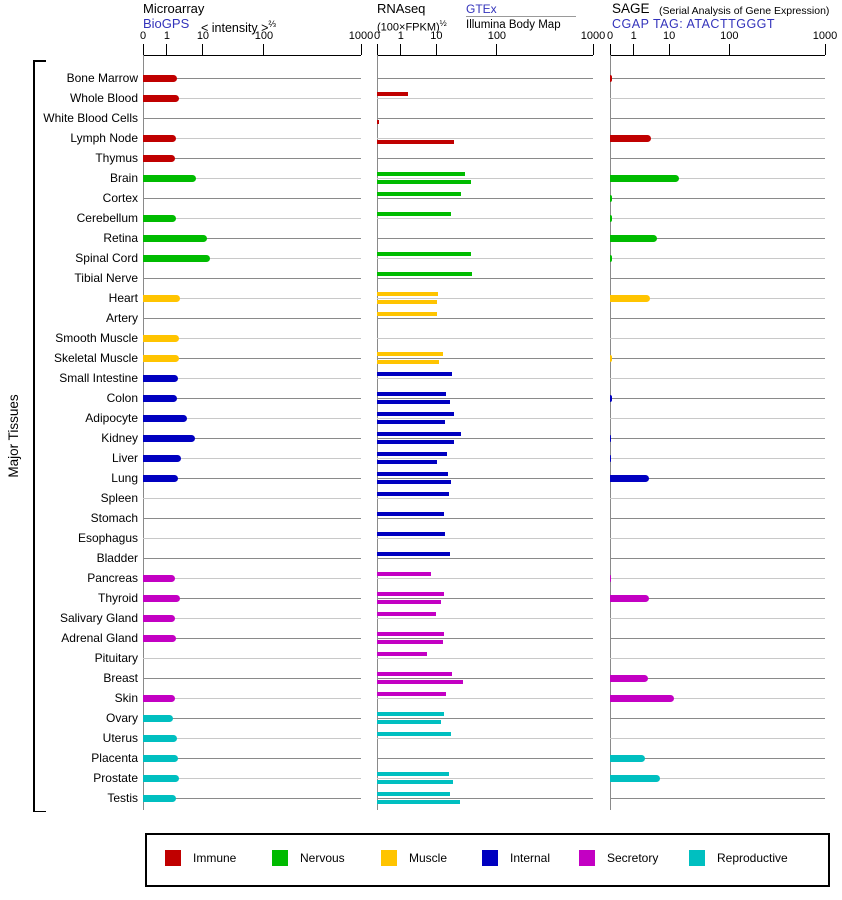  Describe the element at coordinates (166, 23) in the screenshot. I see `biogps-link: BioGPS` at that location.